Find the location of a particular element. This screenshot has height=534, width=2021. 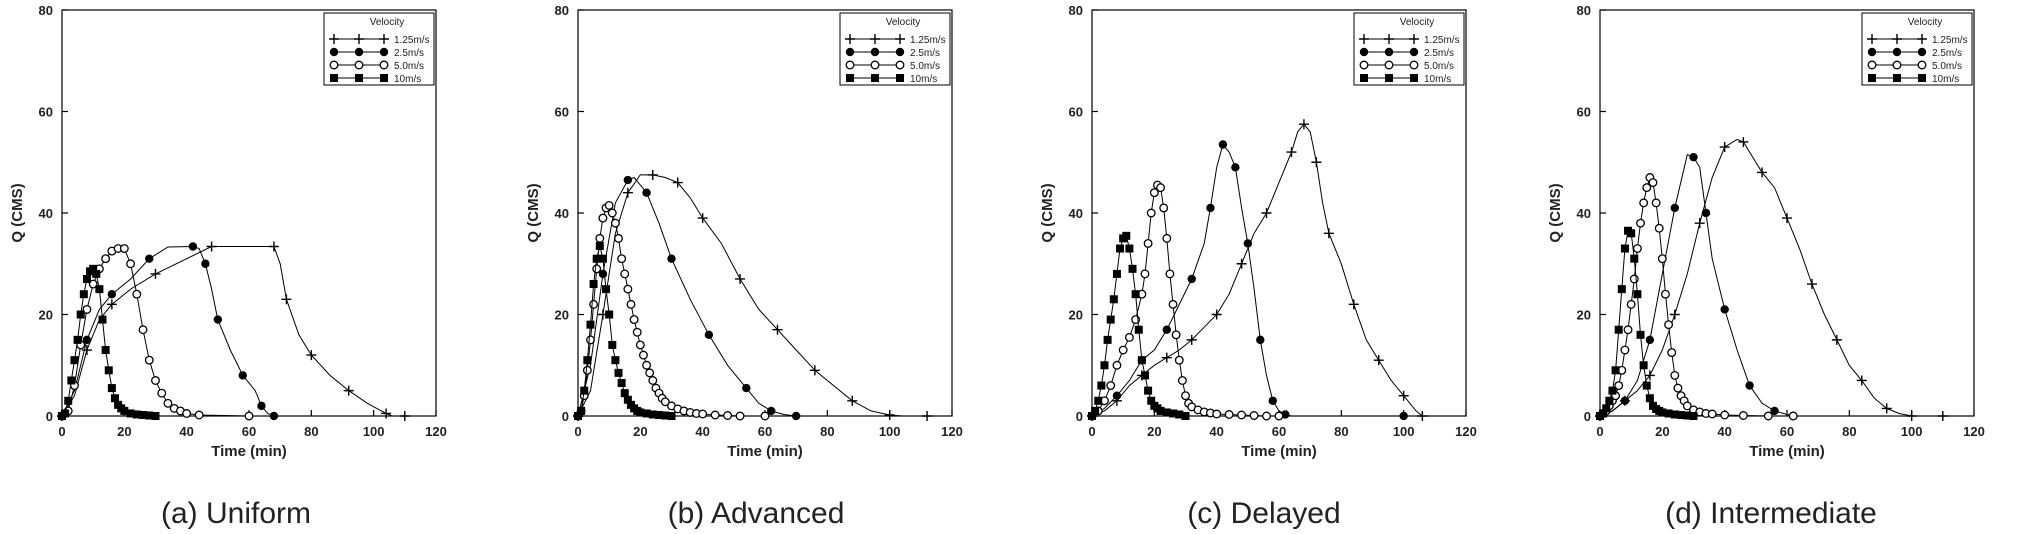

legend-entry-label: 2.5m/s is located at coordinates (1439, 53).